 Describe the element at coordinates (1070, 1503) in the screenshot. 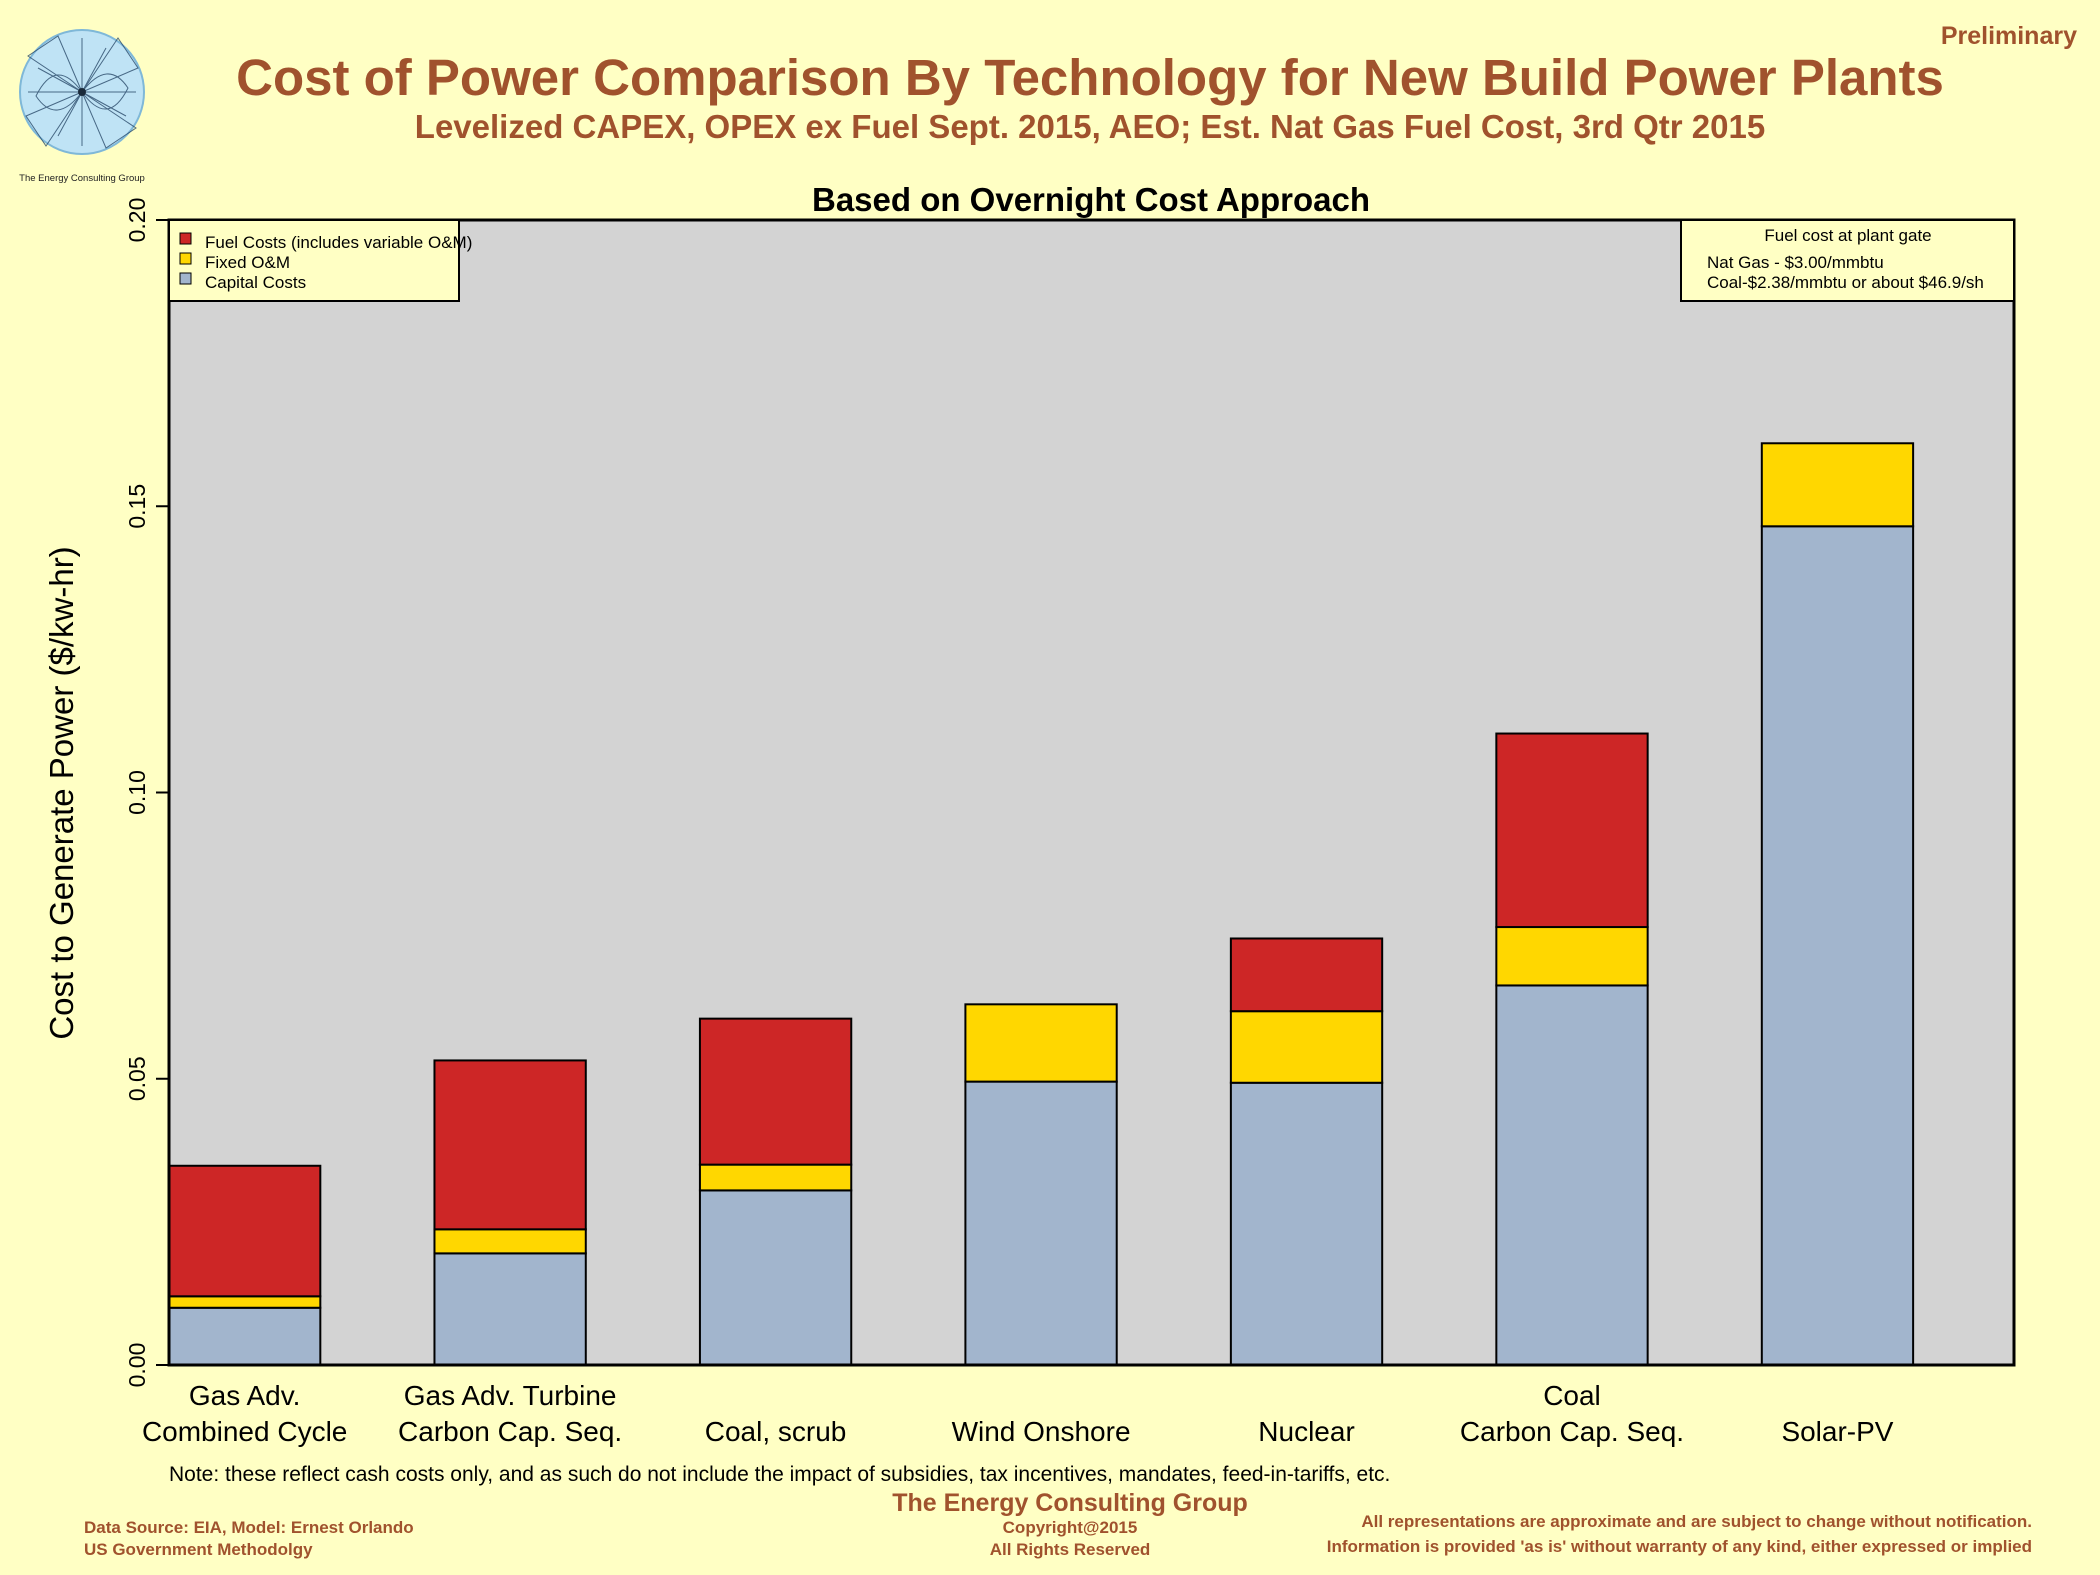

I see `footer-org: The Energy Consulting Group` at that location.